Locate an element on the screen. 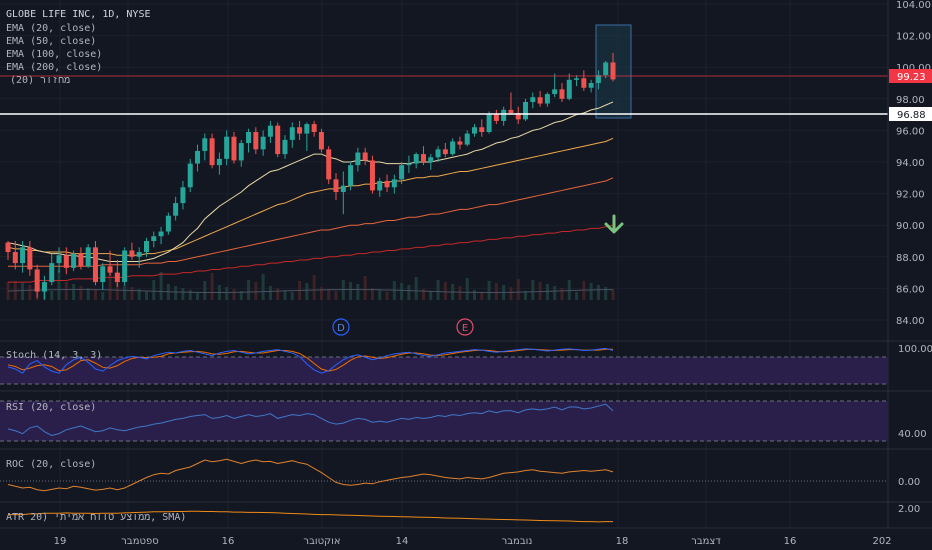 This screenshot has height=550, width=932. atr-title: ATR 20) ממוצע טווח אמיתי, SMA) is located at coordinates (96, 517).